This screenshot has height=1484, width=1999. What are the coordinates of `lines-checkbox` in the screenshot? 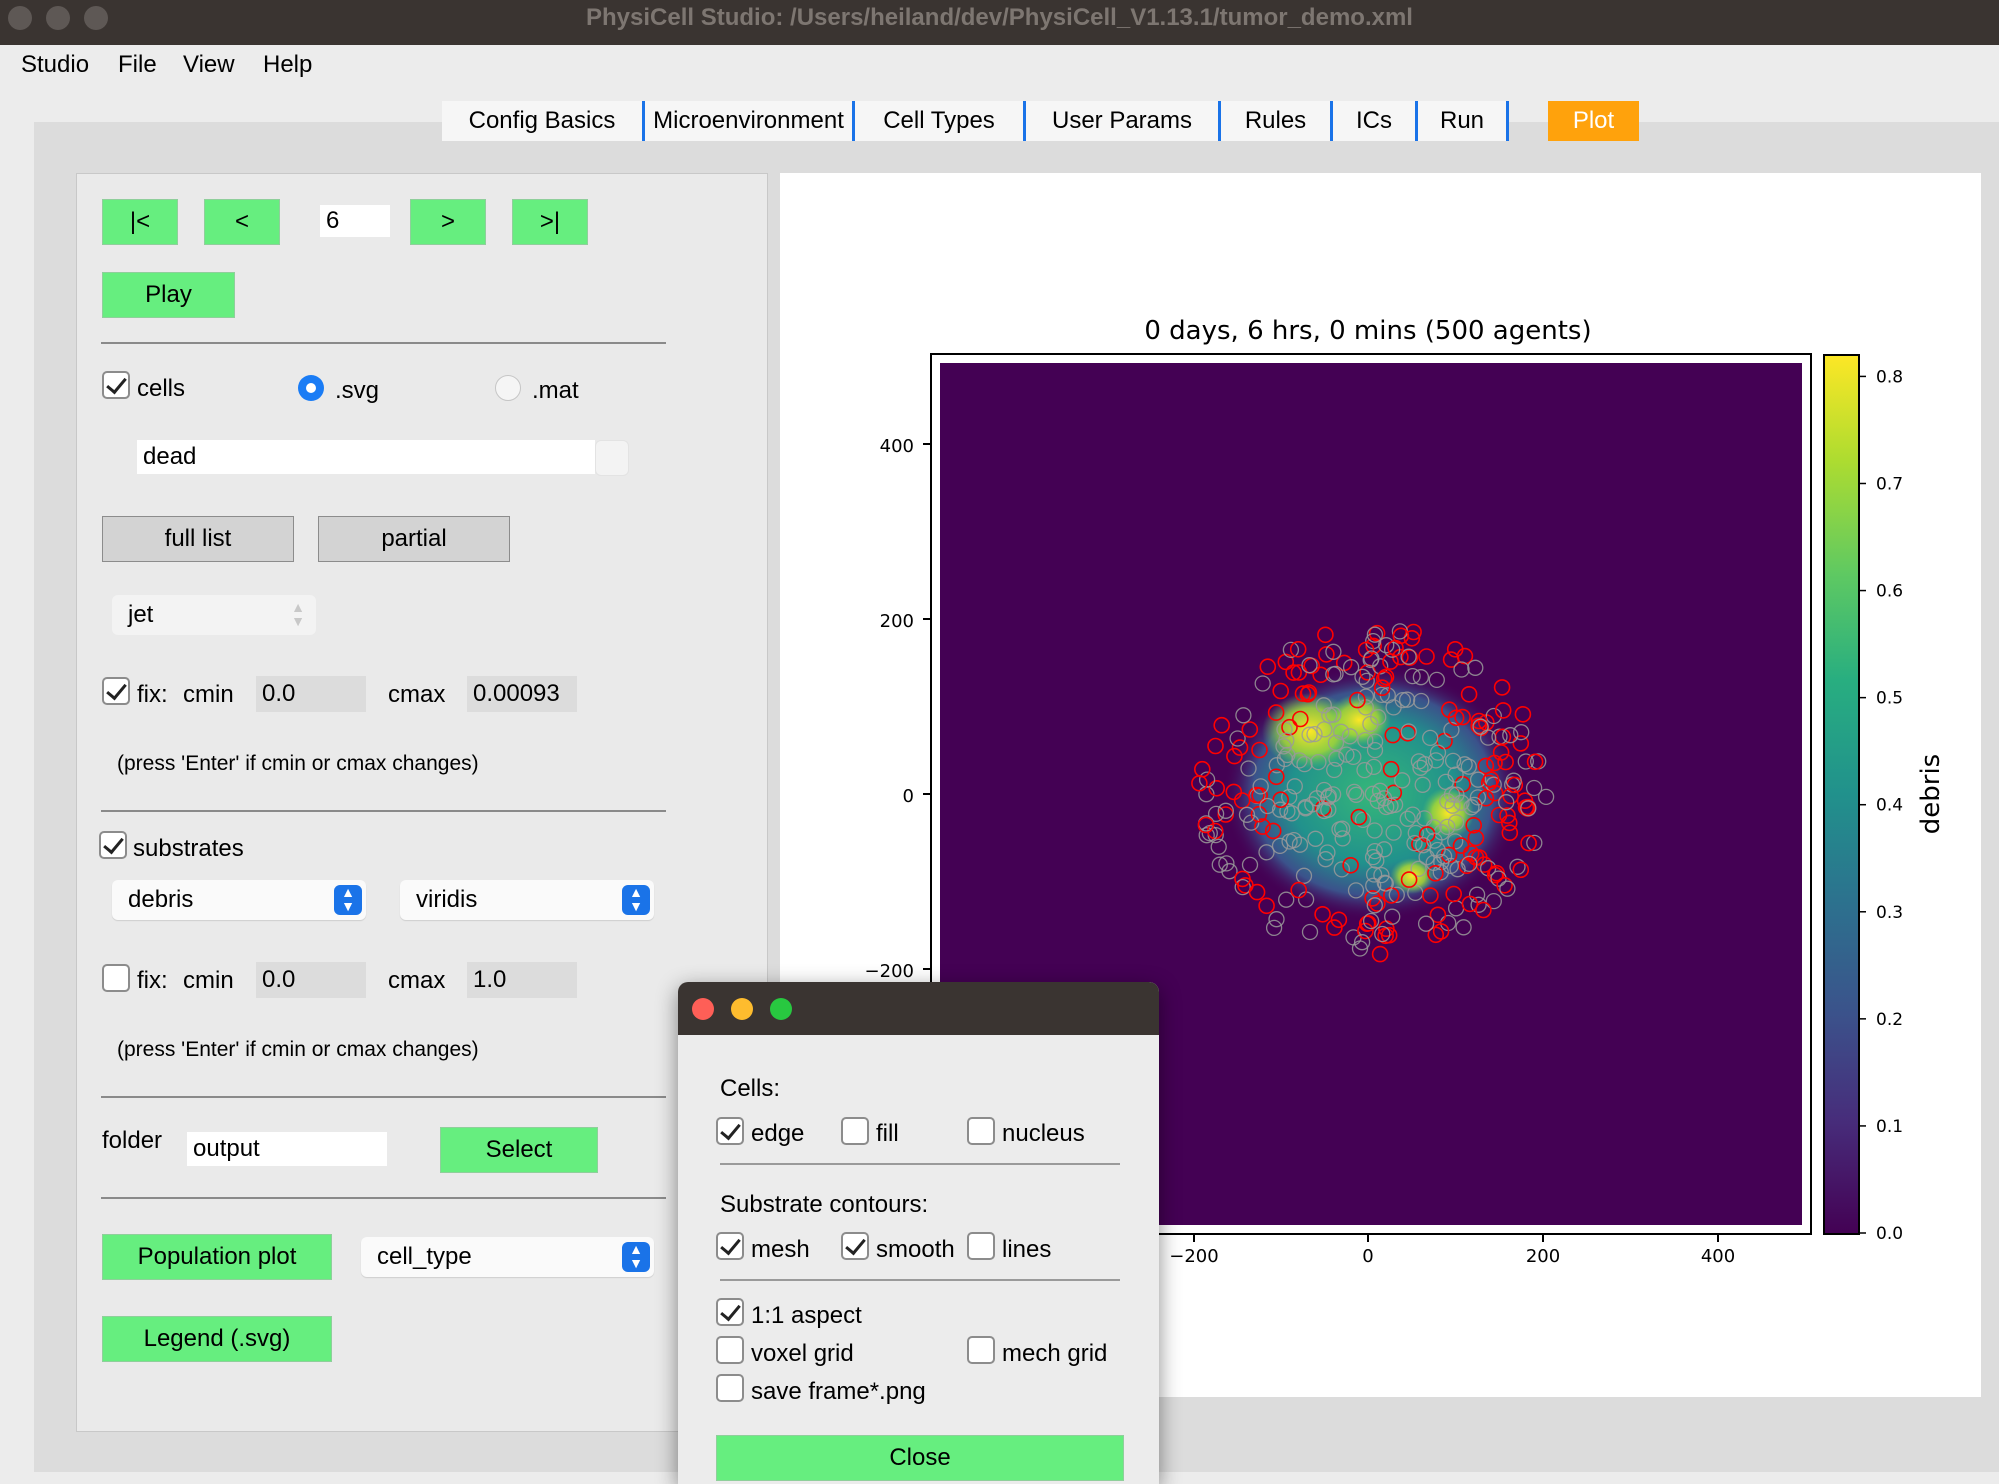 It's located at (981, 1246).